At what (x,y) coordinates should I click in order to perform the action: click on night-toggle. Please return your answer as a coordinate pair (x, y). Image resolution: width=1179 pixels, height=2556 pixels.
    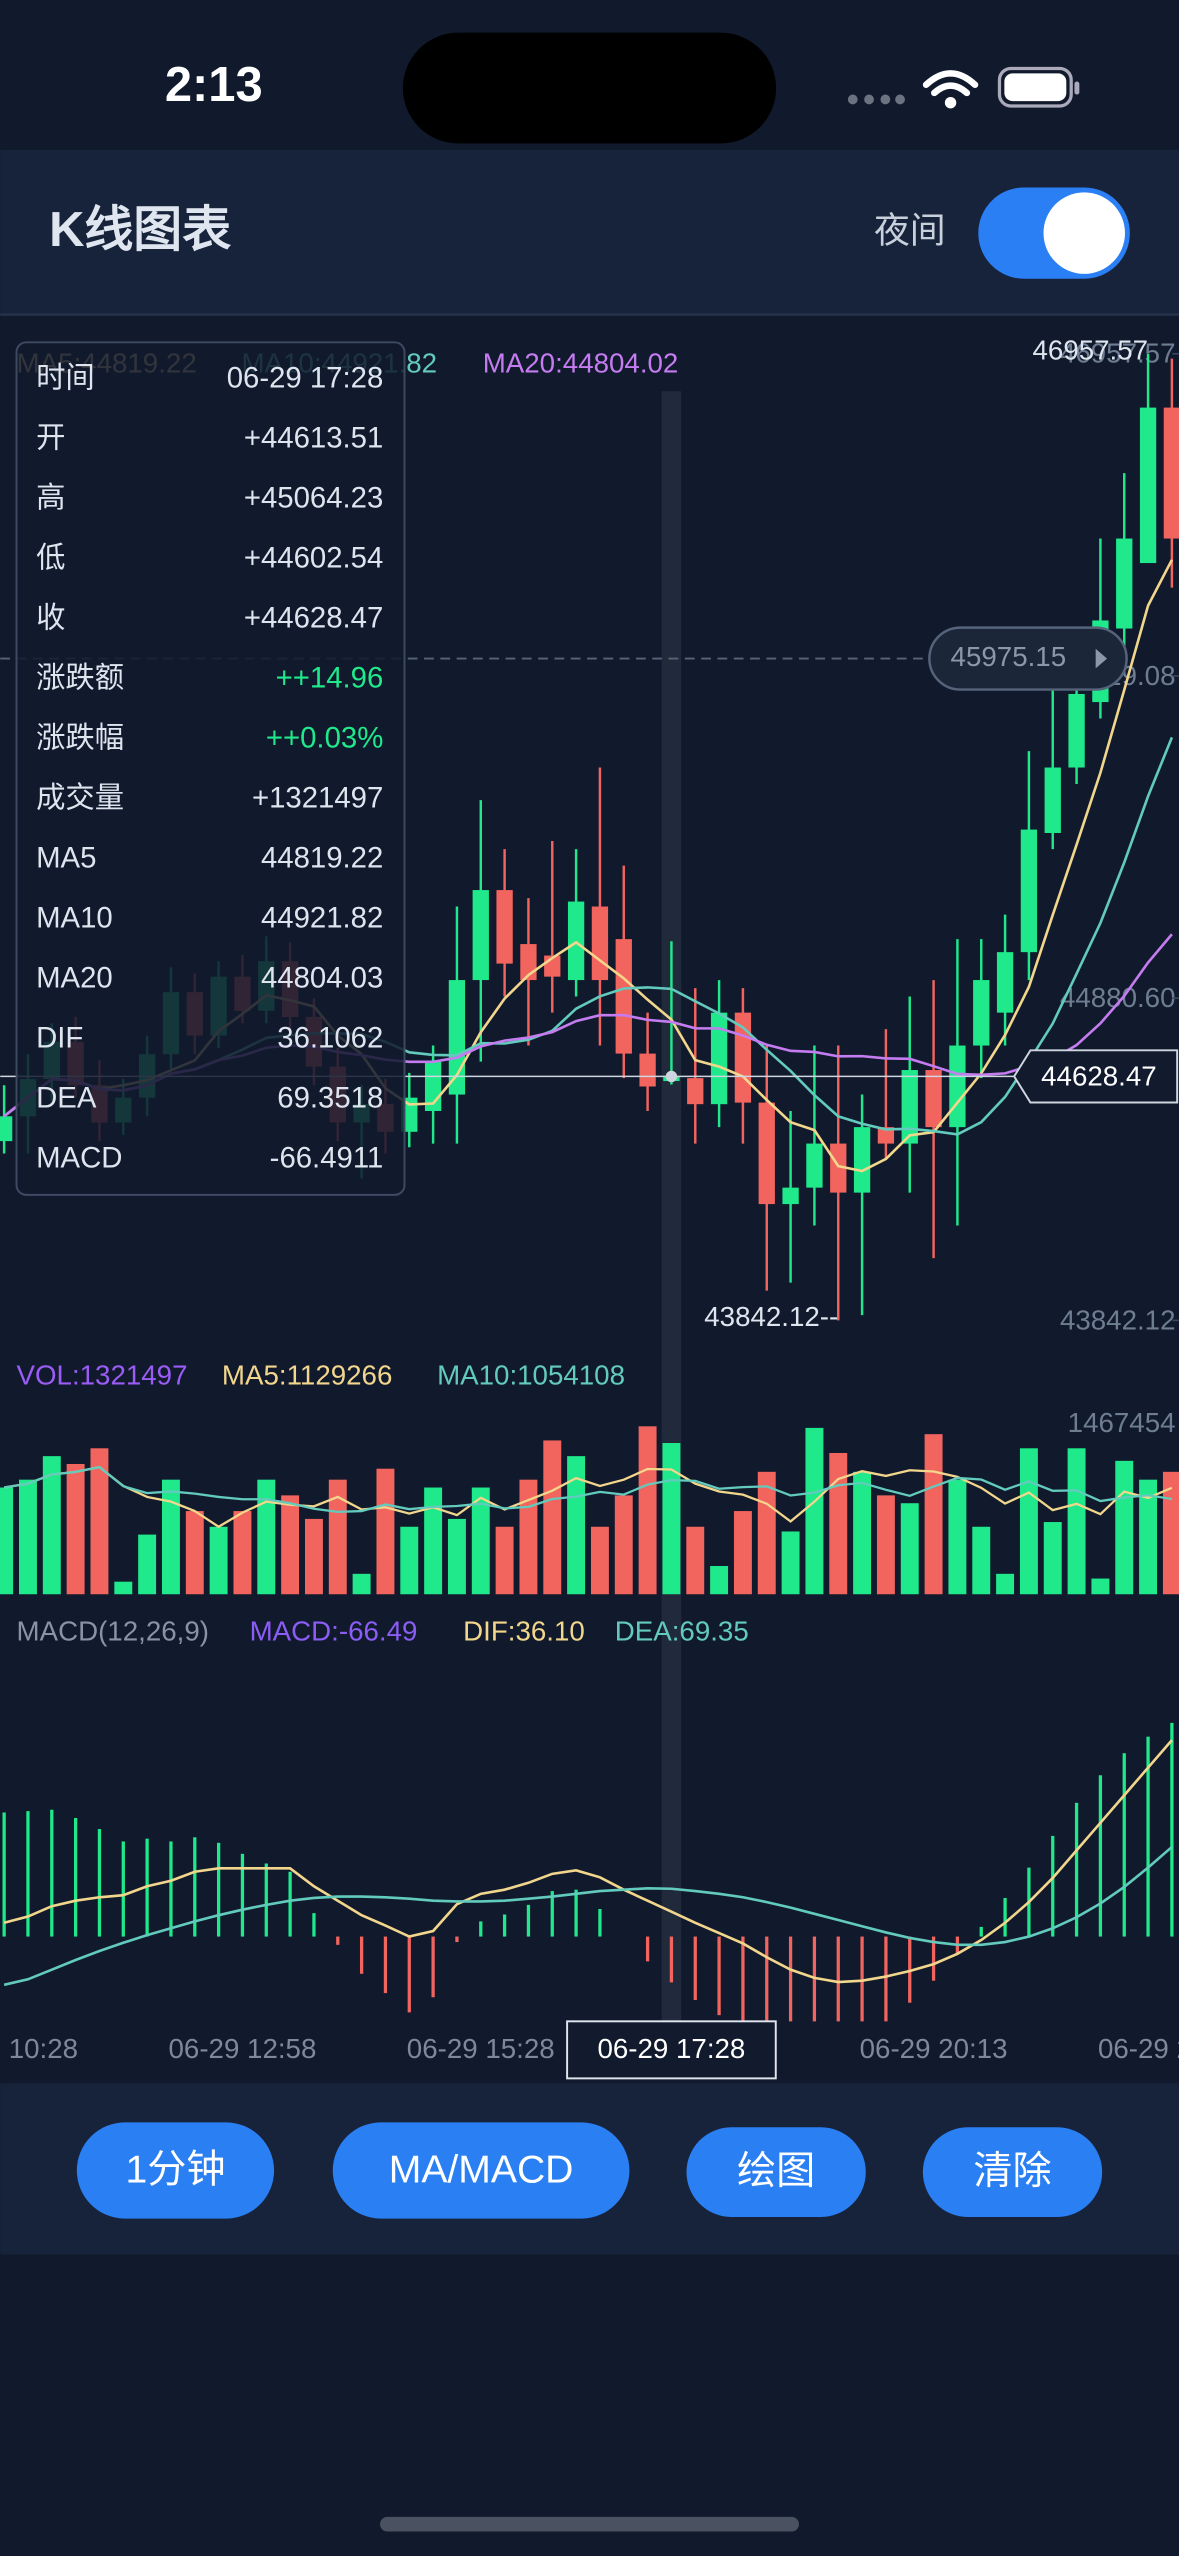
    Looking at the image, I should click on (1054, 233).